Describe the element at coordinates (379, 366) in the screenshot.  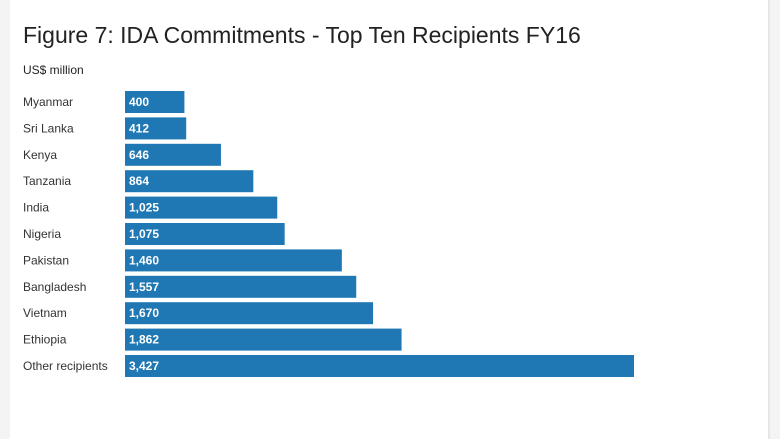
I see `bar-other-recipients` at that location.